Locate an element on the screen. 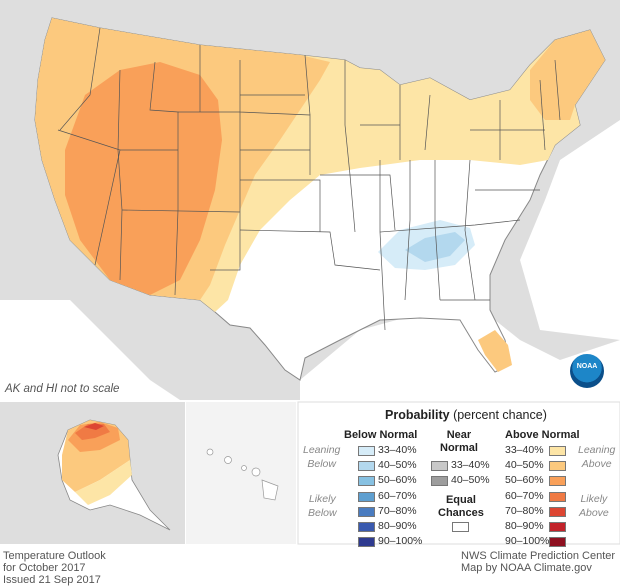  likely-above-line2: Above is located at coordinates (594, 513).